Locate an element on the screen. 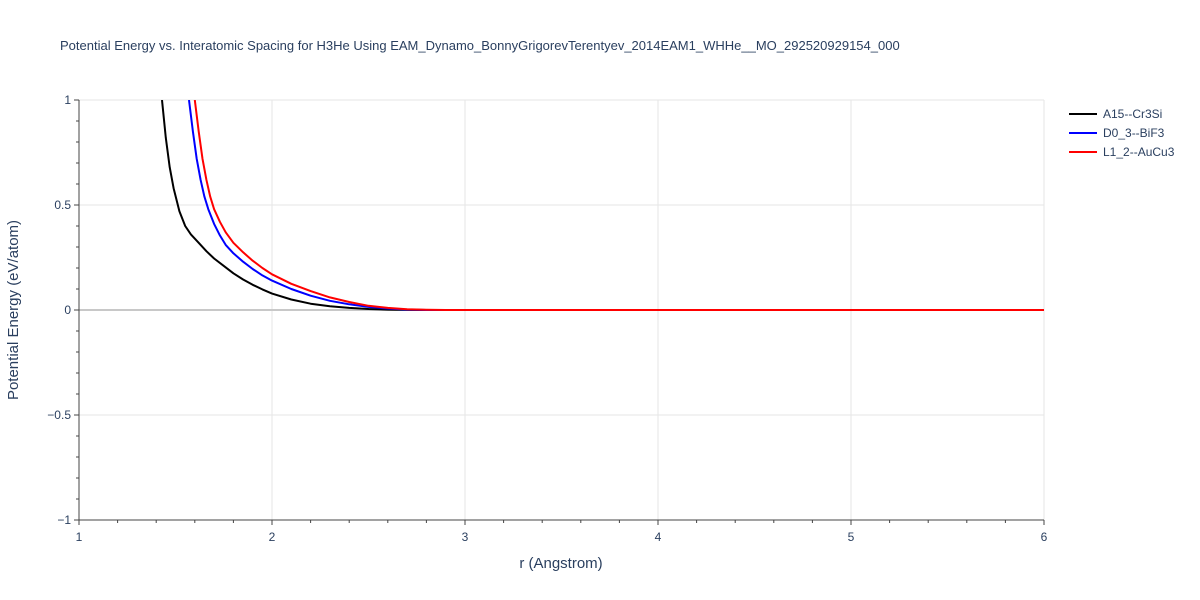  x-tick-label: 3 is located at coordinates (465, 537).